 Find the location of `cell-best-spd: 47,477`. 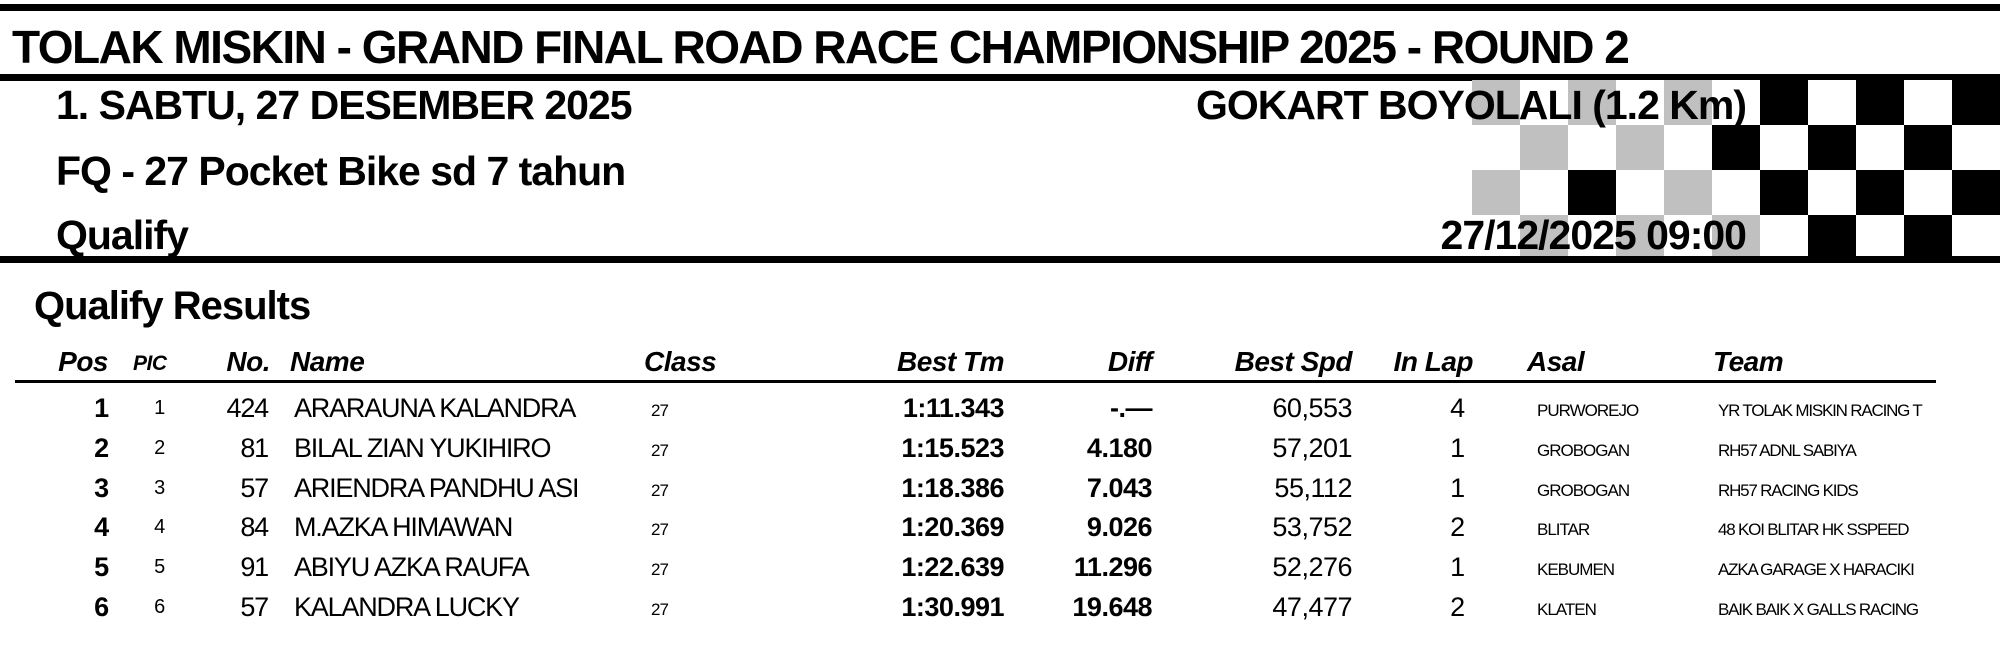

cell-best-spd: 47,477 is located at coordinates (1312, 607).